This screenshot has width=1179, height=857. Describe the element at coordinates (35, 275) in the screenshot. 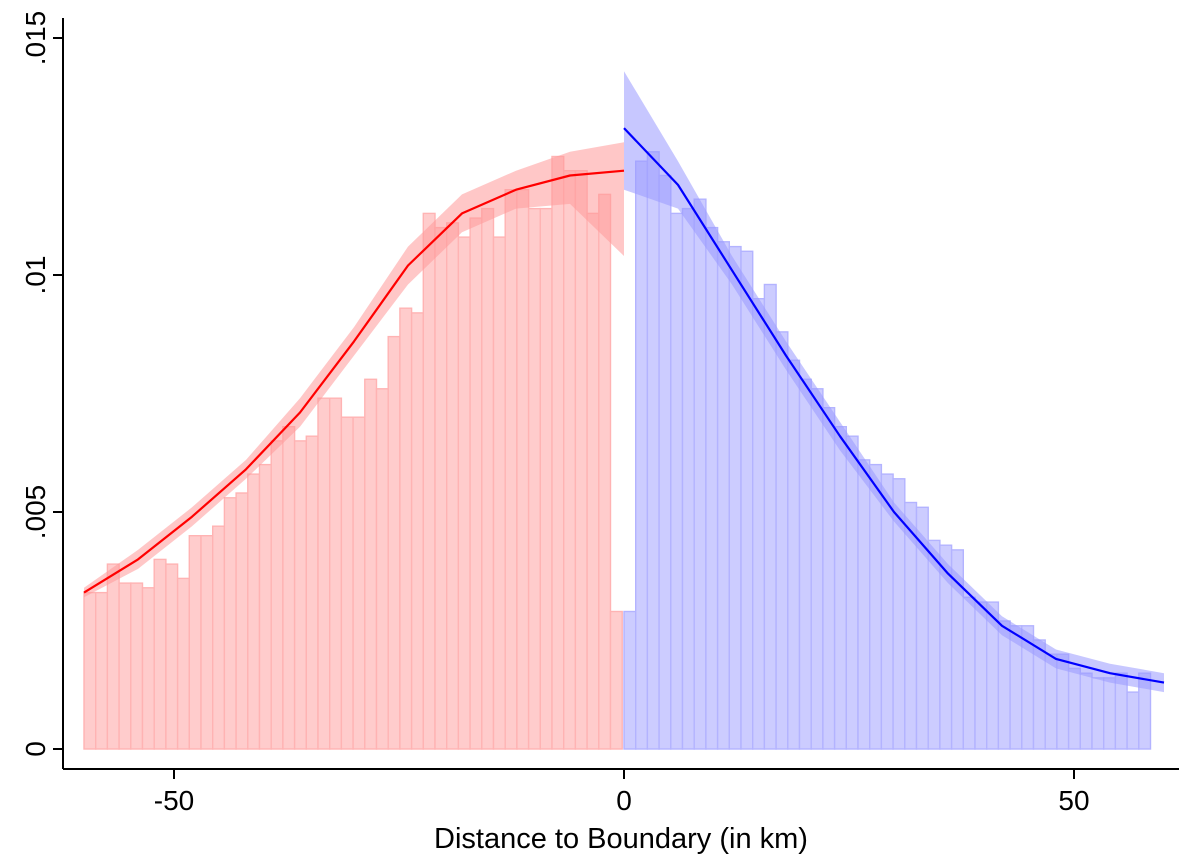

I see `y-tick-label: .01` at that location.